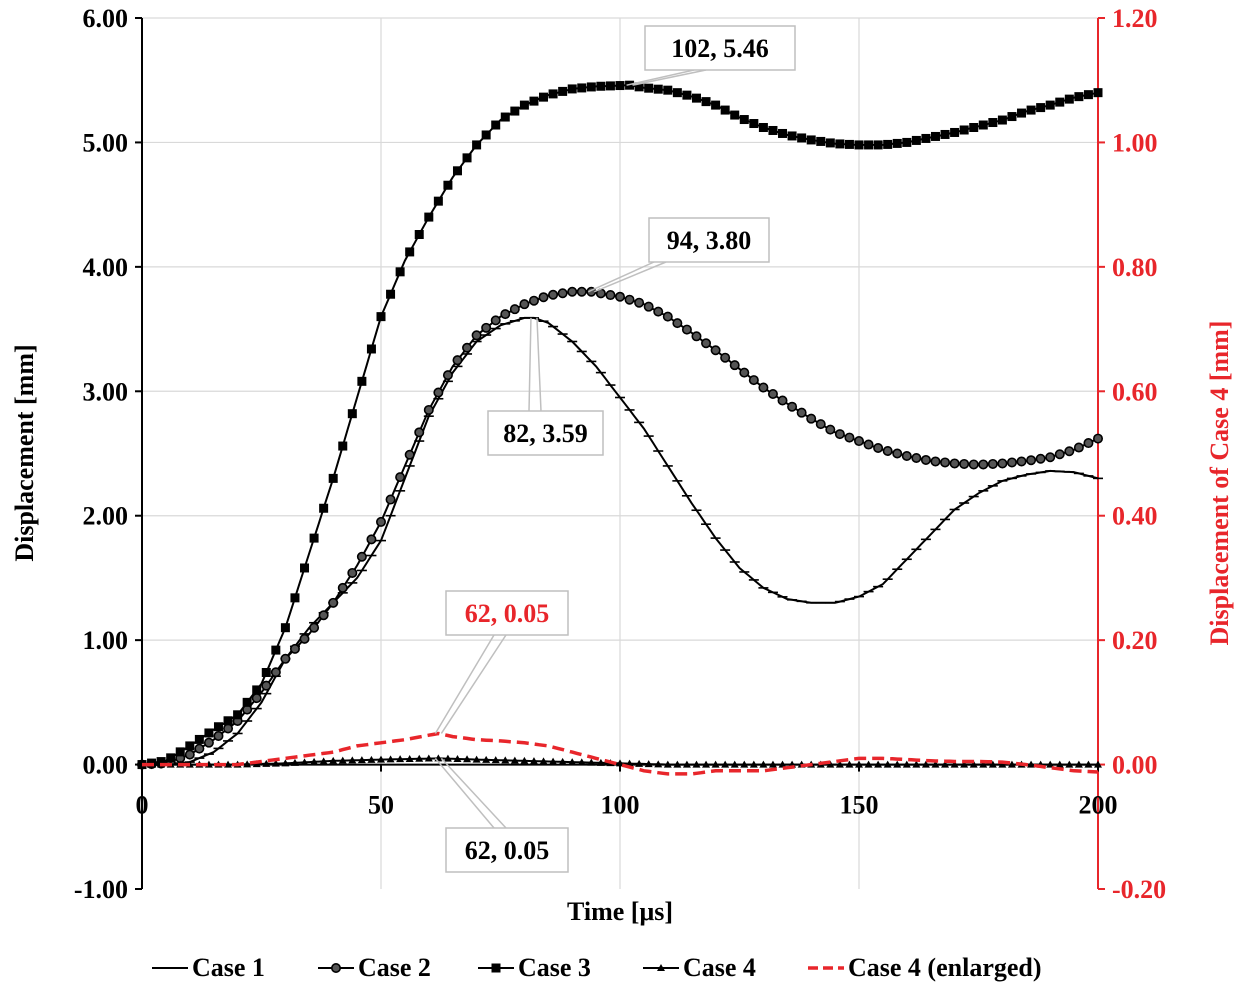  Describe the element at coordinates (1135, 640) in the screenshot. I see `y2-tick-label: 0.20` at that location.